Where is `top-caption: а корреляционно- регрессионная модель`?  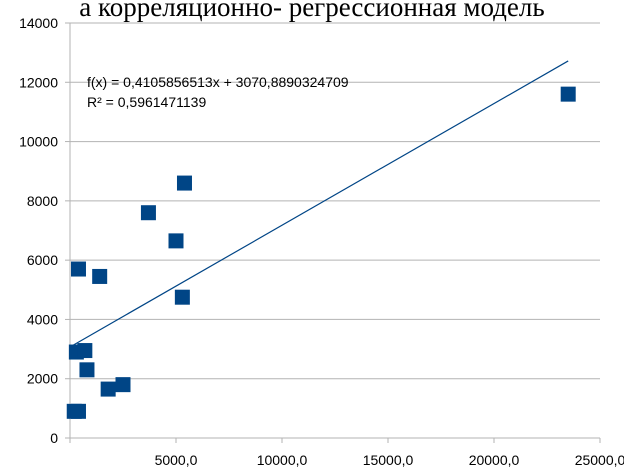 top-caption: а корреляционно- регрессионная модель is located at coordinates (311, 11).